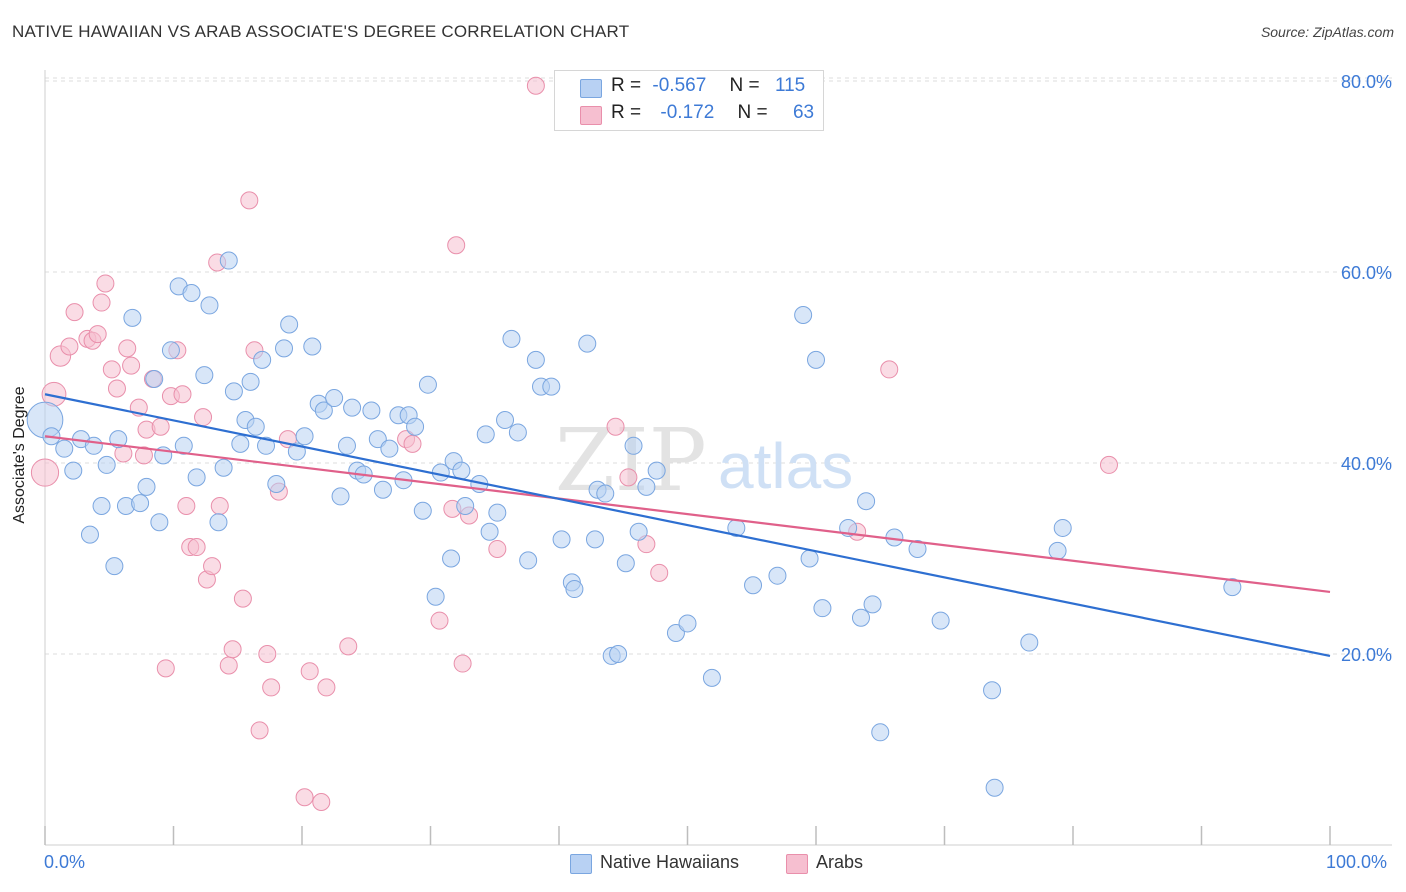 The height and width of the screenshot is (892, 1406). I want to click on y-tick-labels: 20.0% 40.0% 60.0% 80.0%, so click(1366, 368).